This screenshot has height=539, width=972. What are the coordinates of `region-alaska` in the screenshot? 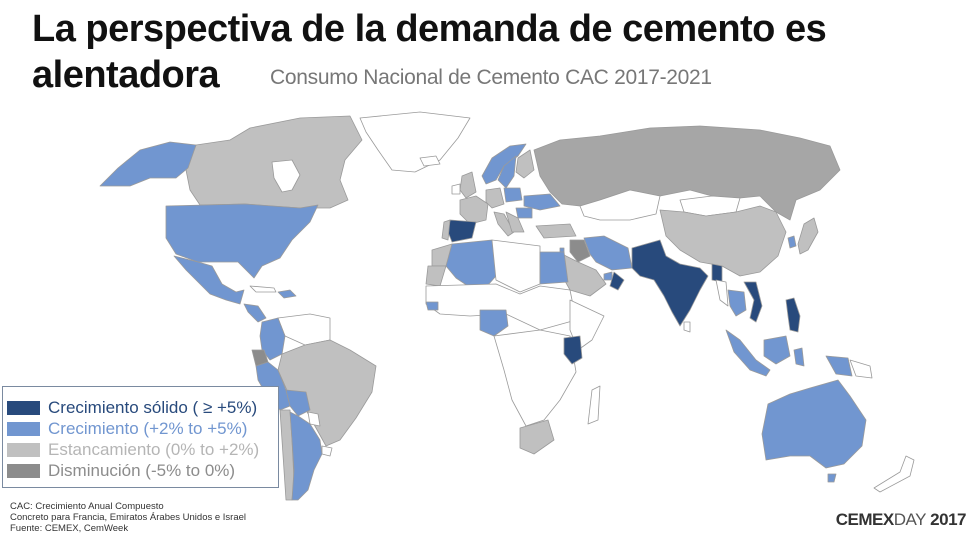 It's located at (148, 164).